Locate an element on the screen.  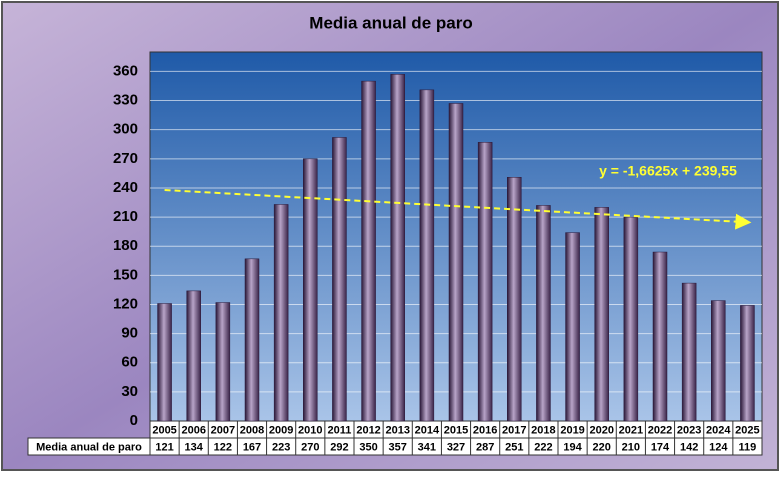
legend-label: Media anual de paro is located at coordinates (89, 447).